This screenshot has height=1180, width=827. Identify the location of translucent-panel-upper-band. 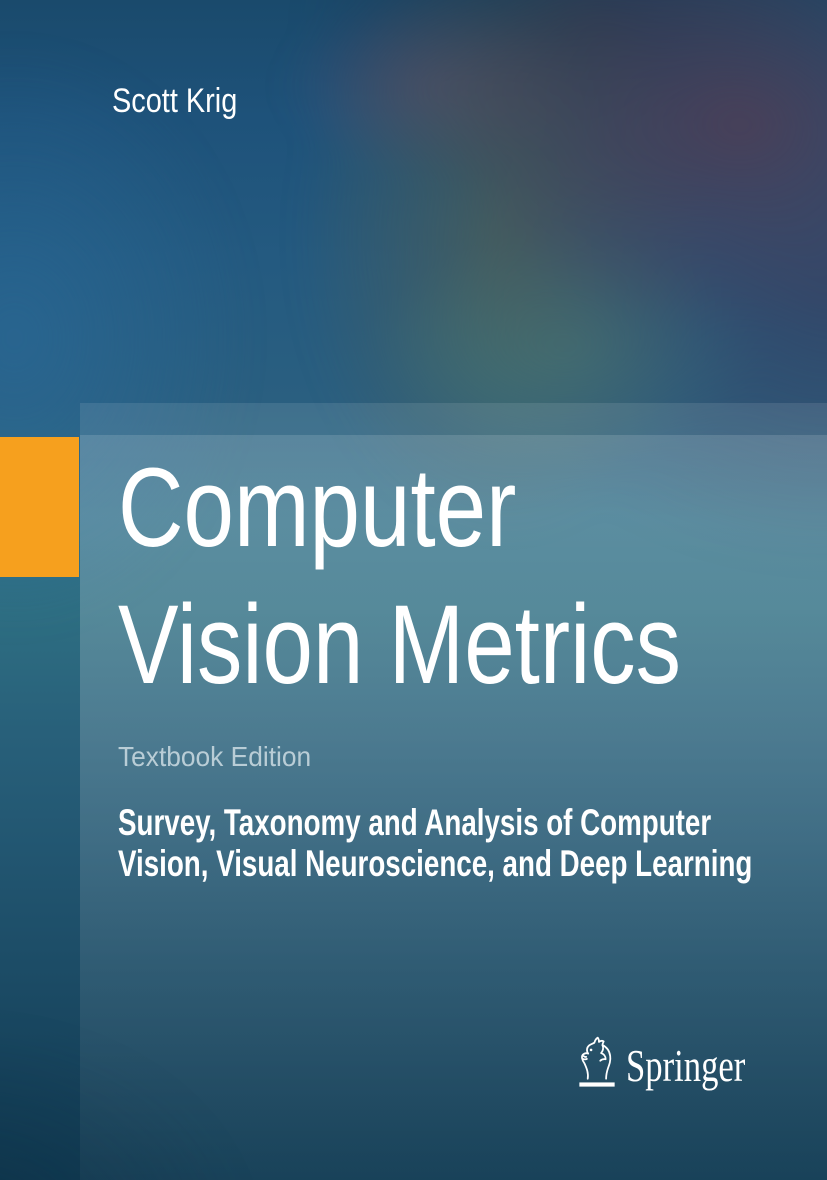
(453, 419).